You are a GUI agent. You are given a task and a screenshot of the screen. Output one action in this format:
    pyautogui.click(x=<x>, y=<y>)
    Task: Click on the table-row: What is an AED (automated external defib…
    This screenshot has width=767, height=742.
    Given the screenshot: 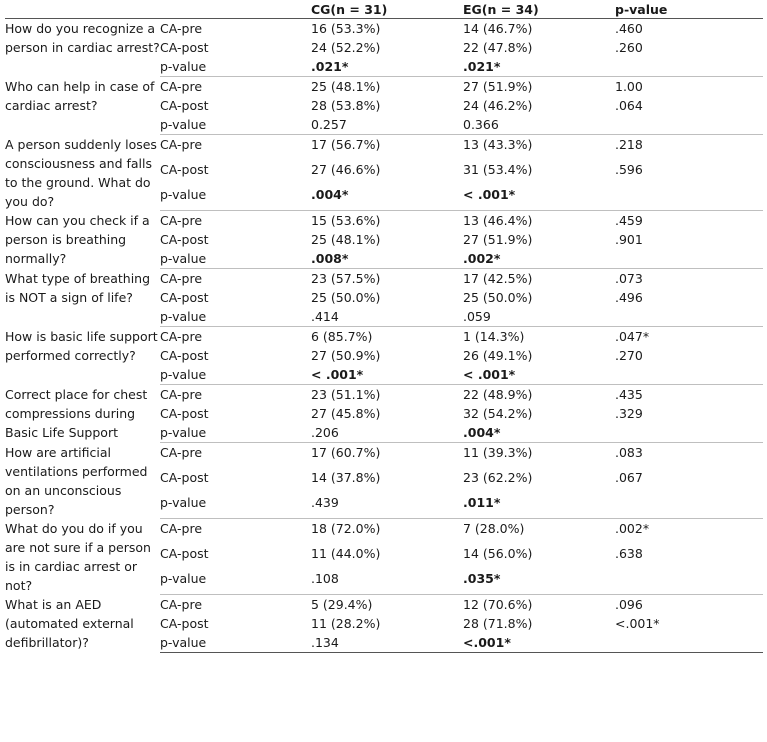 What is the action you would take?
    pyautogui.click(x=384, y=622)
    